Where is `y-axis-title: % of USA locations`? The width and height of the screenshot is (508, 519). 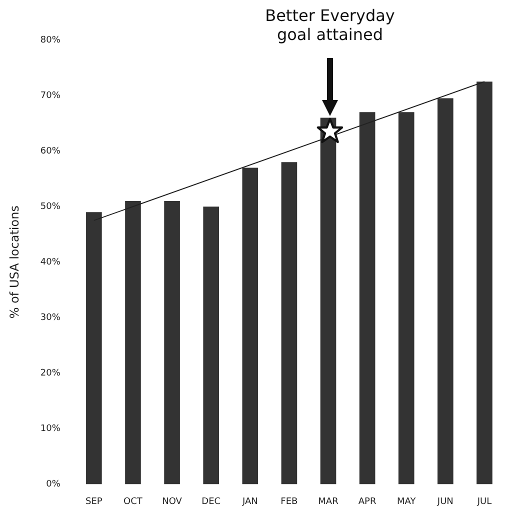 y-axis-title: % of USA locations is located at coordinates (14, 262).